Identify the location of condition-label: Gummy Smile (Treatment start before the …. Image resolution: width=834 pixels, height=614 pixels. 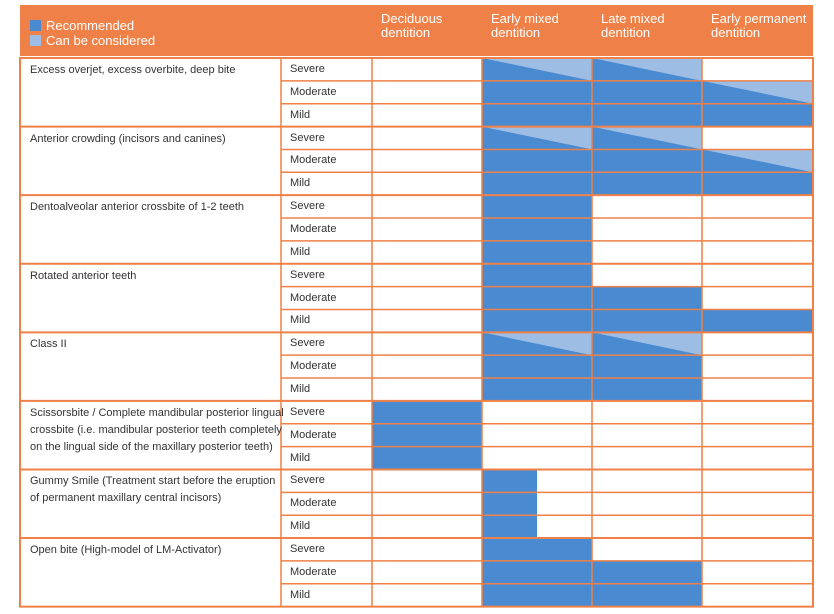
(152, 490).